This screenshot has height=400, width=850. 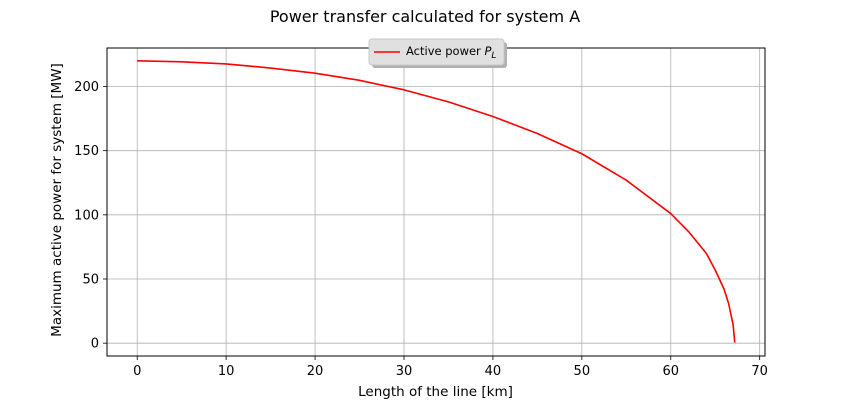 What do you see at coordinates (435, 392) in the screenshot?
I see `x-axis-label: Length of the line [km]` at bounding box center [435, 392].